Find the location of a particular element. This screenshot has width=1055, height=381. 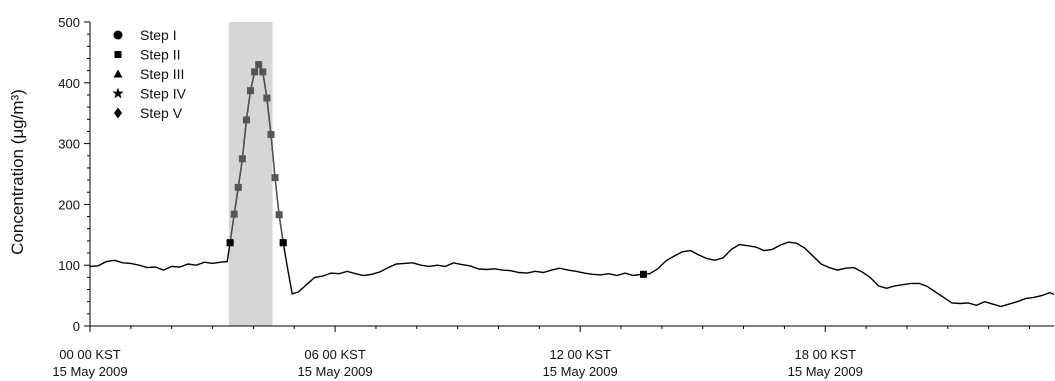

legend-entry: Step I is located at coordinates (145, 35).